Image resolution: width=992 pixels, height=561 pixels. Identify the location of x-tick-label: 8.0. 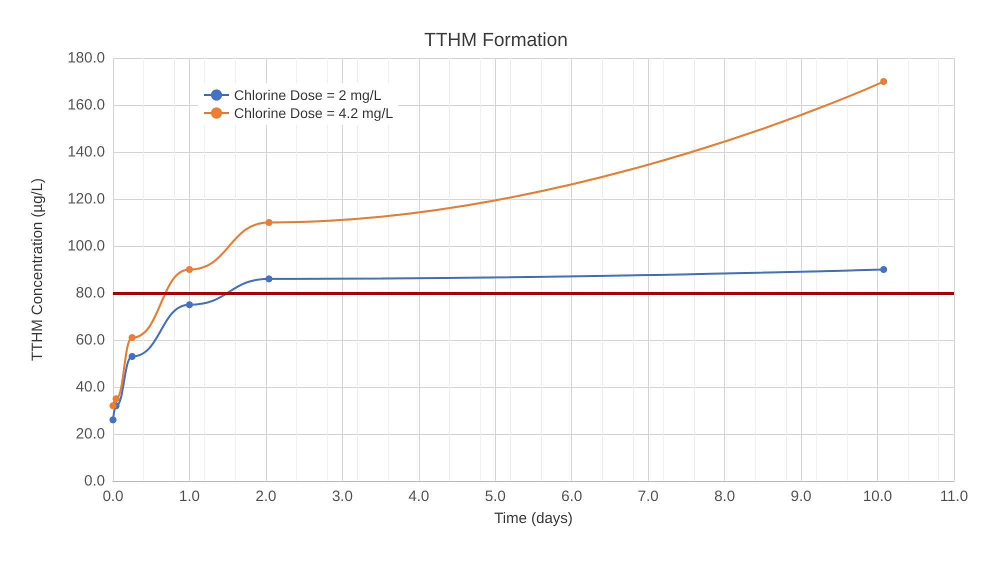
(725, 496).